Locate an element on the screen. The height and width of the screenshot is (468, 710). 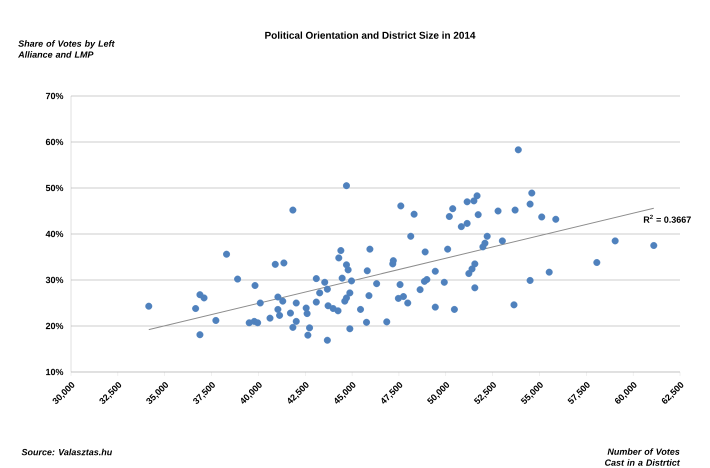
chart-title: Political Orientation and District Size in 2014 is located at coordinates (370, 35).